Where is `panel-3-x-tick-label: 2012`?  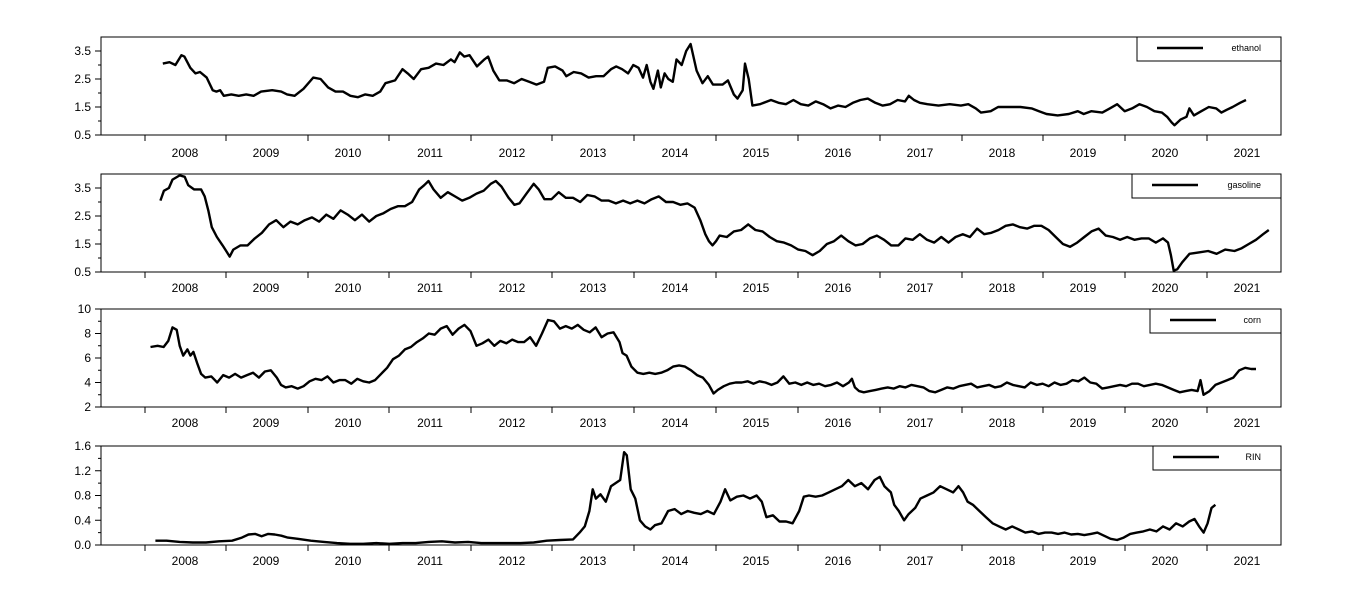
panel-3-x-tick-label: 2012 is located at coordinates (512, 423).